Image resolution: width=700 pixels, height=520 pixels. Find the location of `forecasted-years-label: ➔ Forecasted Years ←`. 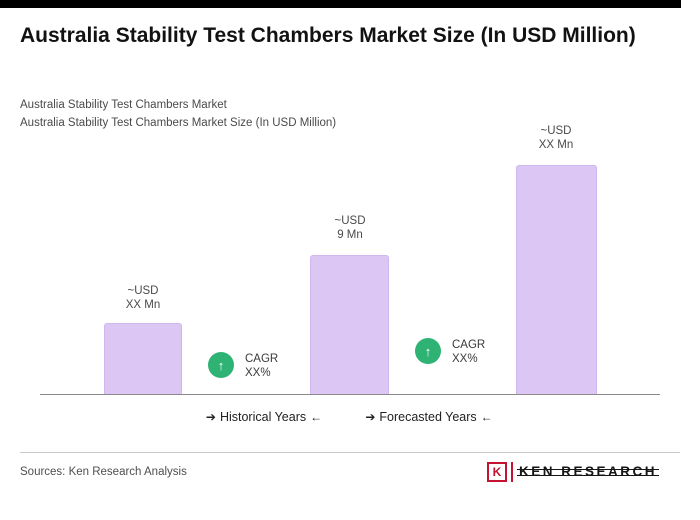

forecasted-years-label: ➔ Forecasted Years ← is located at coordinates (428, 417).